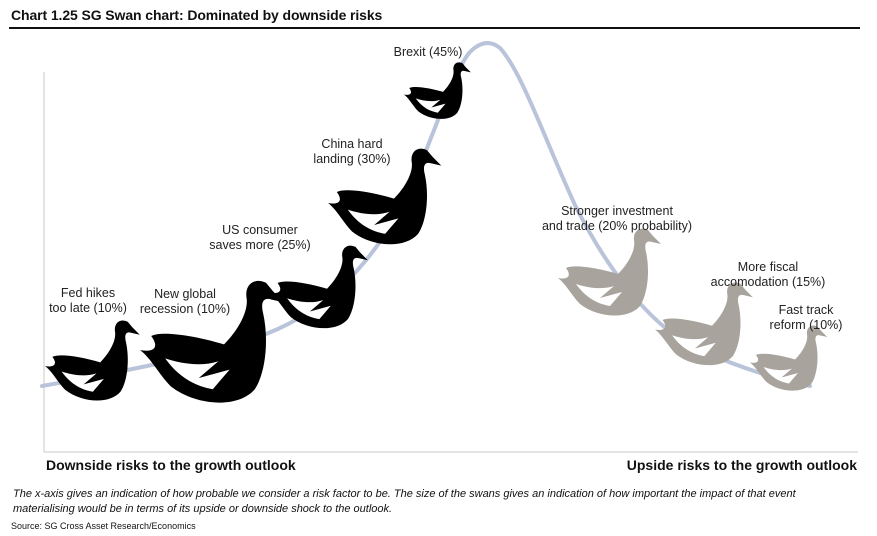 The height and width of the screenshot is (536, 877). I want to click on swan-stronger-investment, so click(609, 272).